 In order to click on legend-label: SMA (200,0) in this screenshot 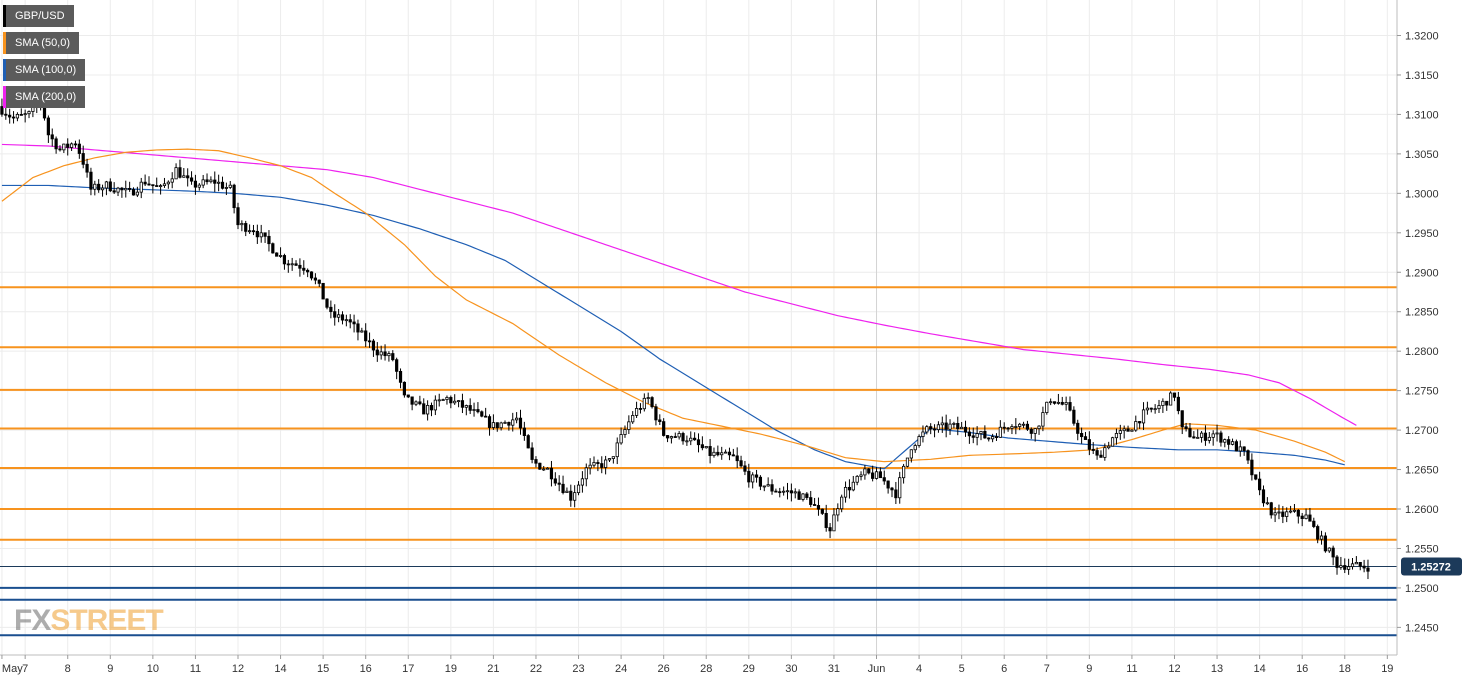, I will do `click(46, 97)`.